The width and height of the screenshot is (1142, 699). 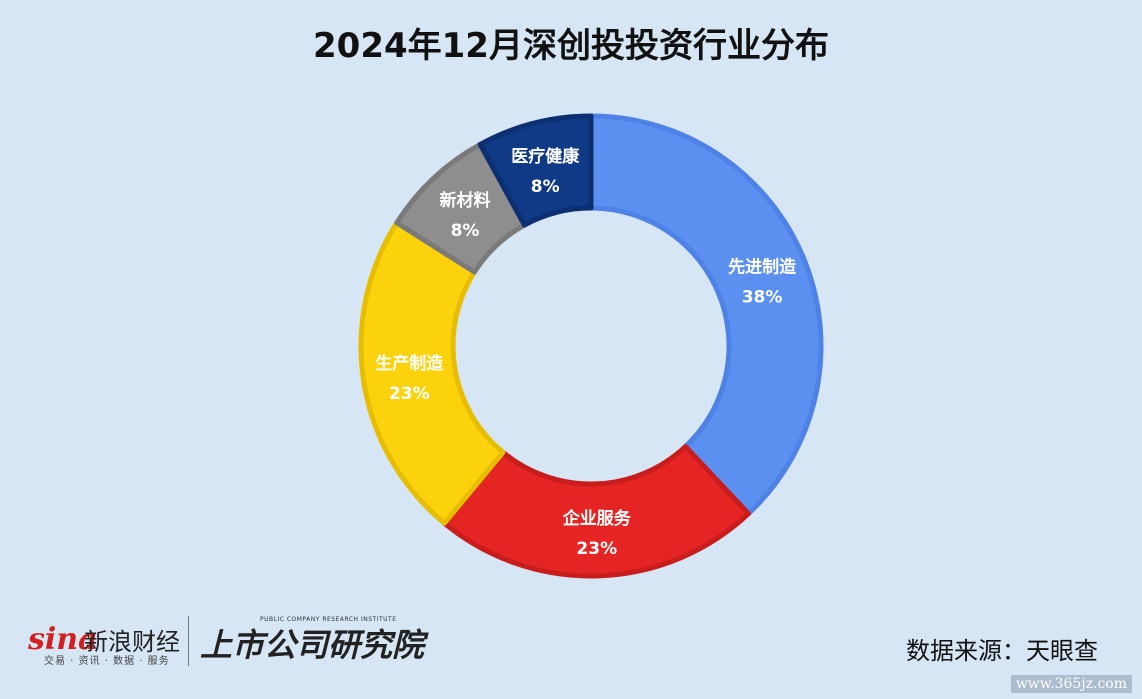 I want to click on watermark: www.365jz.com, so click(x=1071, y=684).